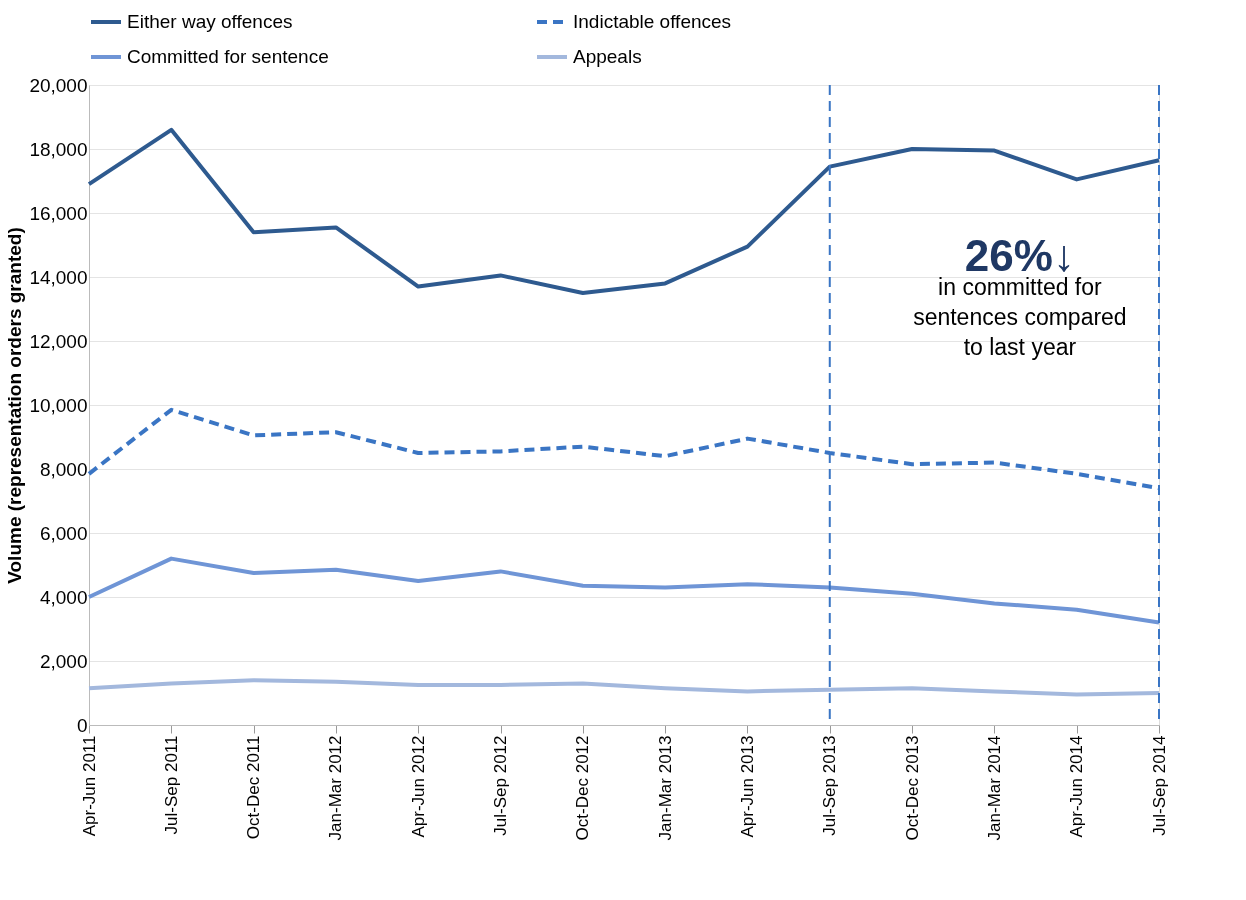  Describe the element at coordinates (418, 786) in the screenshot. I see `x-tick-label: Apr-Jun 2012` at that location.